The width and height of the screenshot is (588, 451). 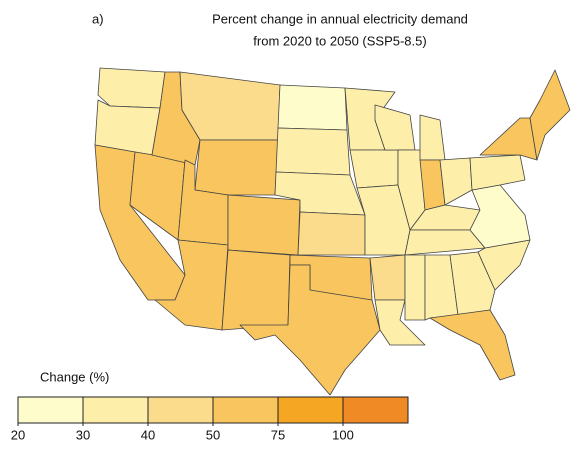 I want to click on legend-title: Change (%), so click(x=74, y=376).